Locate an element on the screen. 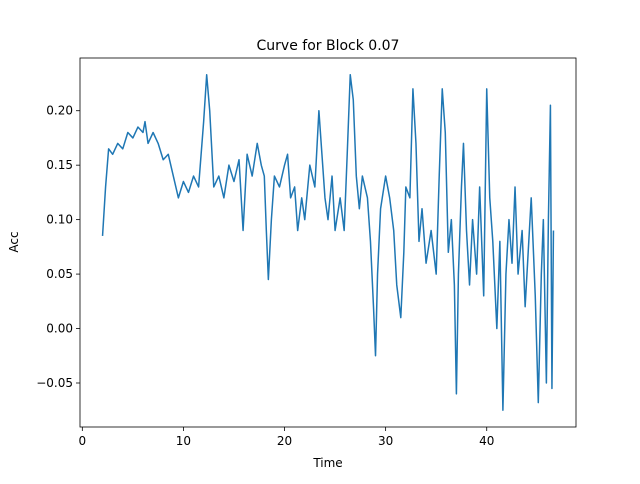 This screenshot has width=640, height=484. x-axis-label: Time is located at coordinates (327, 463).